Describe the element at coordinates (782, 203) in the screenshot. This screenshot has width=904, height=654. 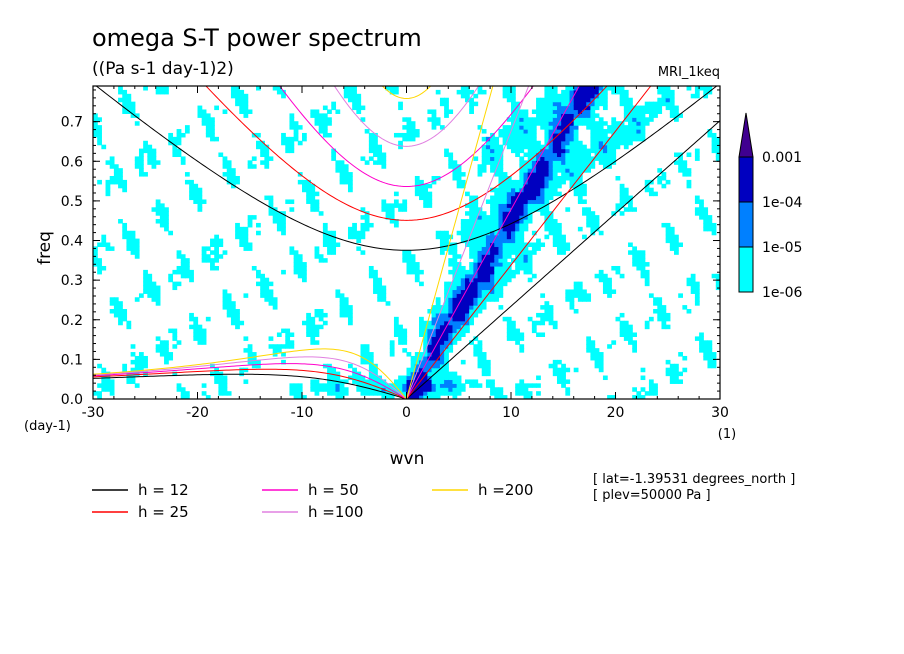
I see `colorbar-label: 1e-04` at that location.